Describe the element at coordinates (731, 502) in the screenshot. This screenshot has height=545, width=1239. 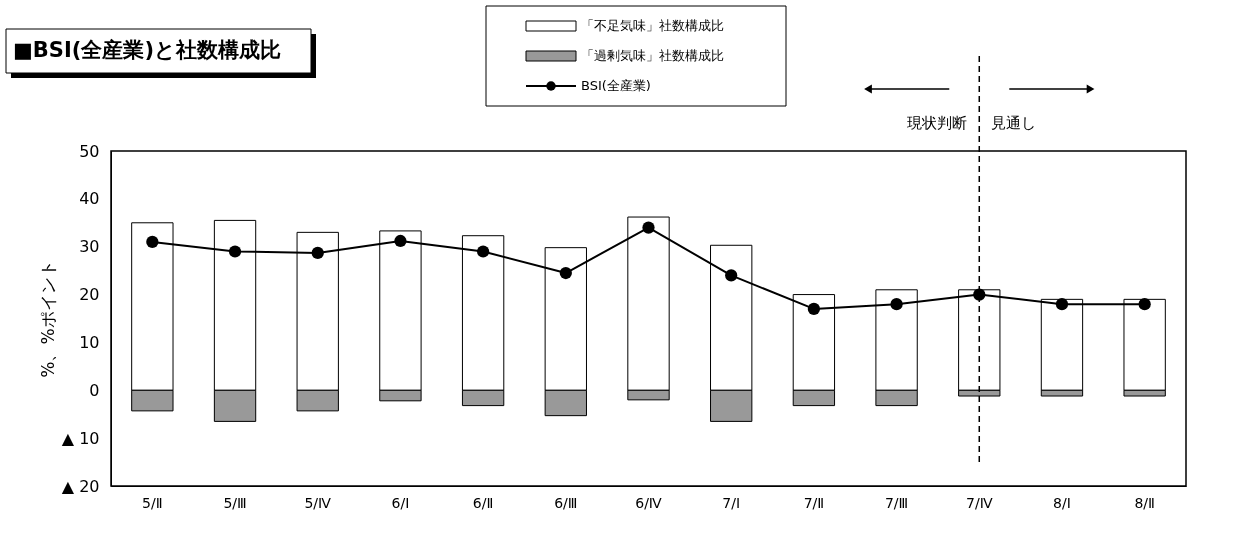
I see `x-tick-label: 7/Ⅰ` at that location.